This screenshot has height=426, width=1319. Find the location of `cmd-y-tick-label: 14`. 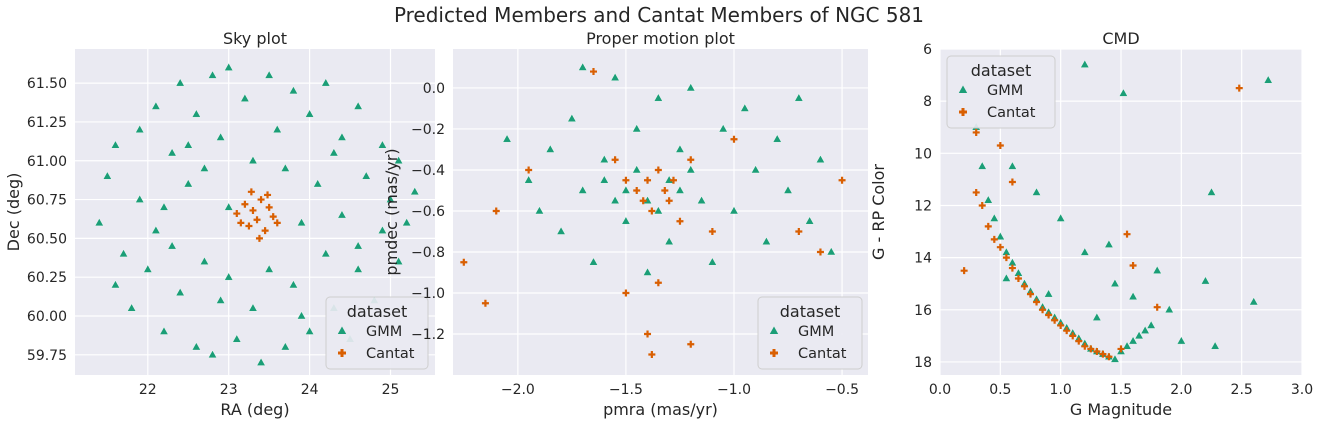

cmd-y-tick-label: 14 is located at coordinates (923, 259).